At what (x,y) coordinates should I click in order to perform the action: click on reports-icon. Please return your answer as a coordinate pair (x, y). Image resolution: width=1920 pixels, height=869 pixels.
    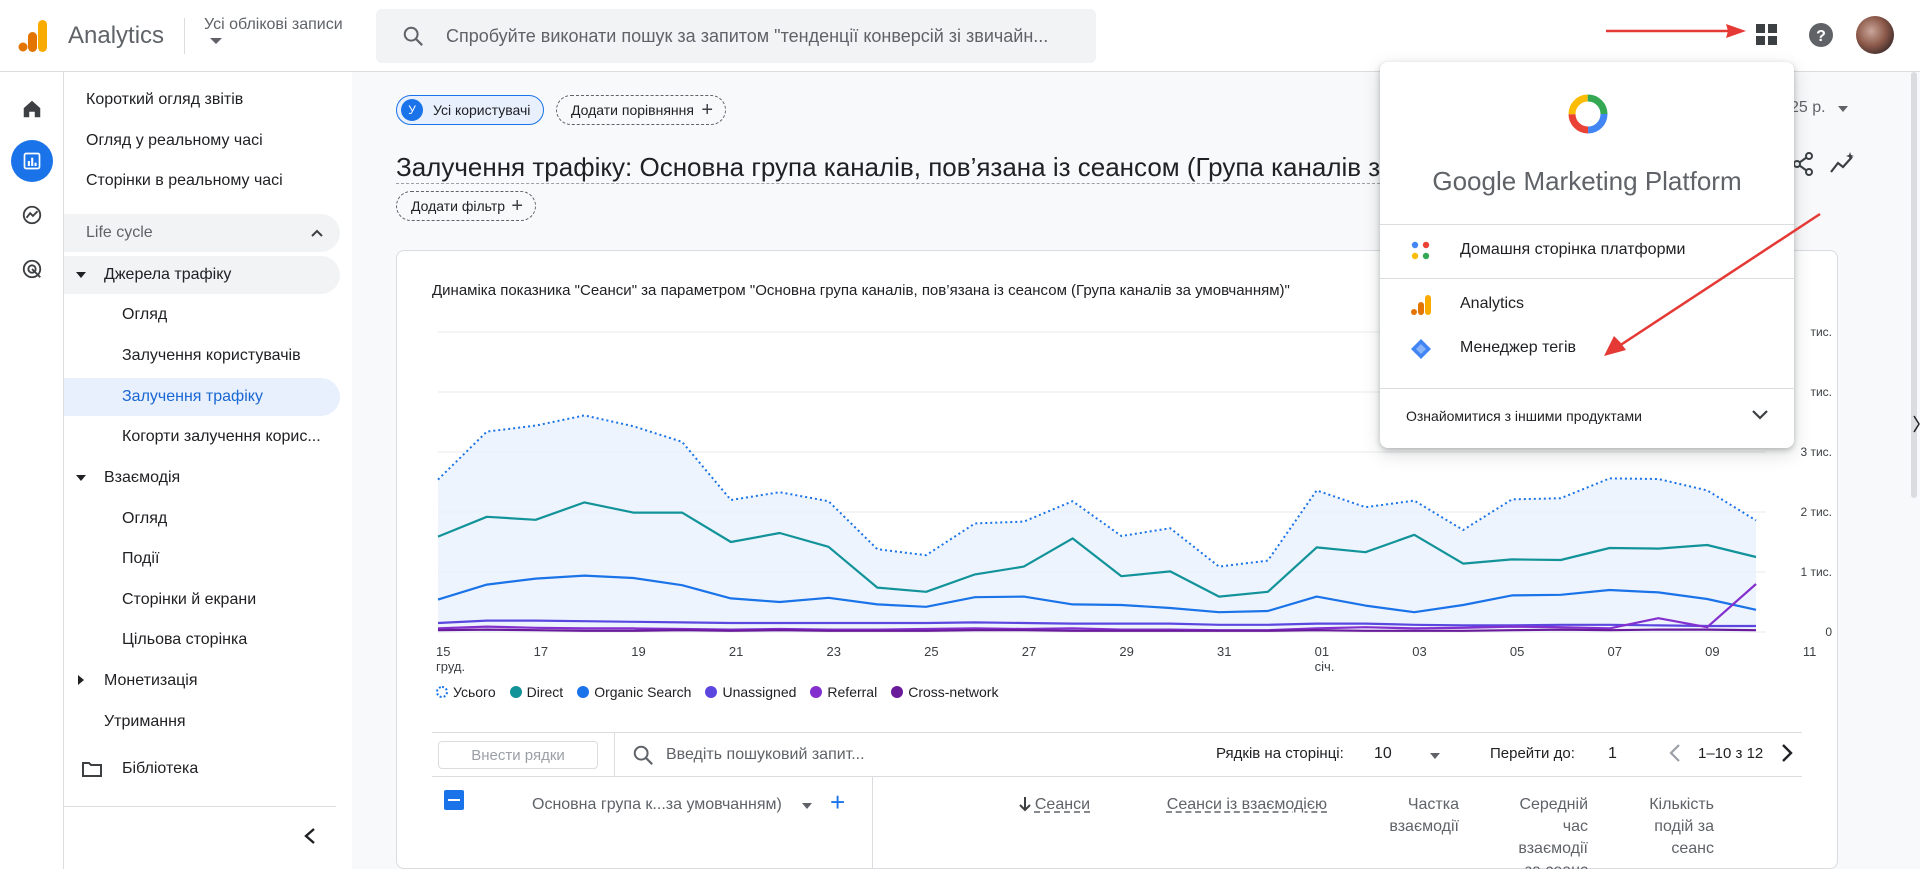
    Looking at the image, I should click on (32, 161).